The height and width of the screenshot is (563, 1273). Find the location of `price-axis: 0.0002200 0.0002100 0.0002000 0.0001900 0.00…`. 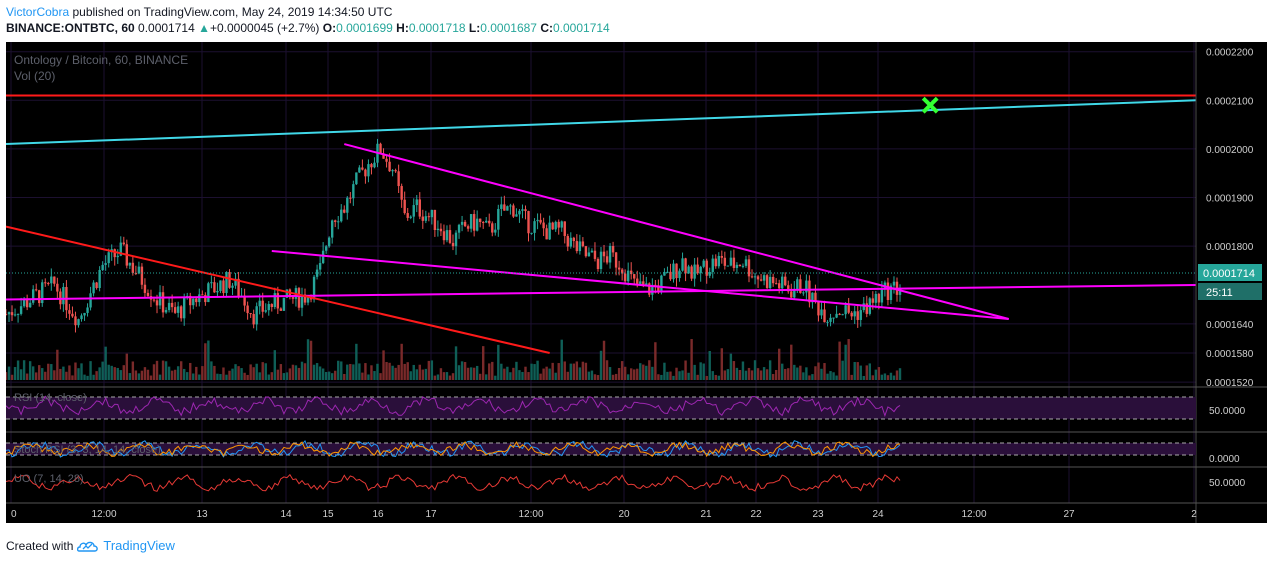

price-axis: 0.0002200 0.0002100 0.0002000 0.0001900 0.00… is located at coordinates (1230, 218).